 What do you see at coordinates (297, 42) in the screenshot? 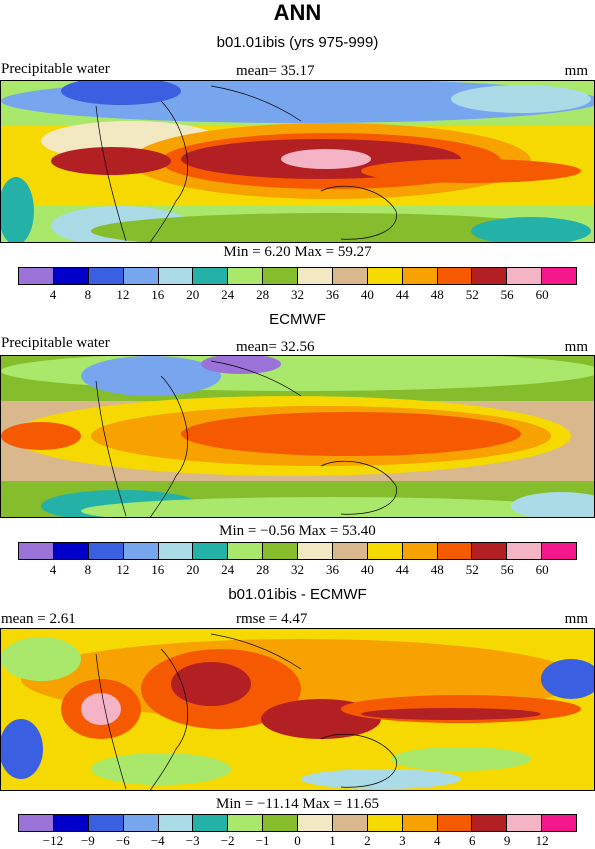
I see `panel-1-header: b01.01ibis (yrs 975-999)` at bounding box center [297, 42].